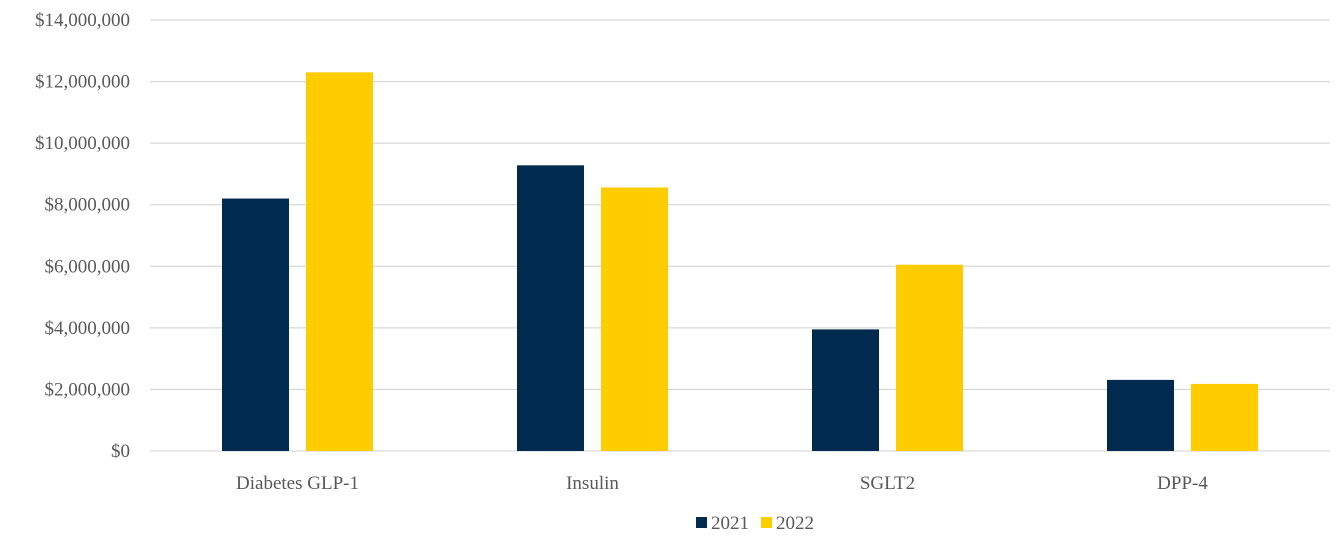 The width and height of the screenshot is (1341, 546). I want to click on y-tick-label: $0, so click(120, 451).